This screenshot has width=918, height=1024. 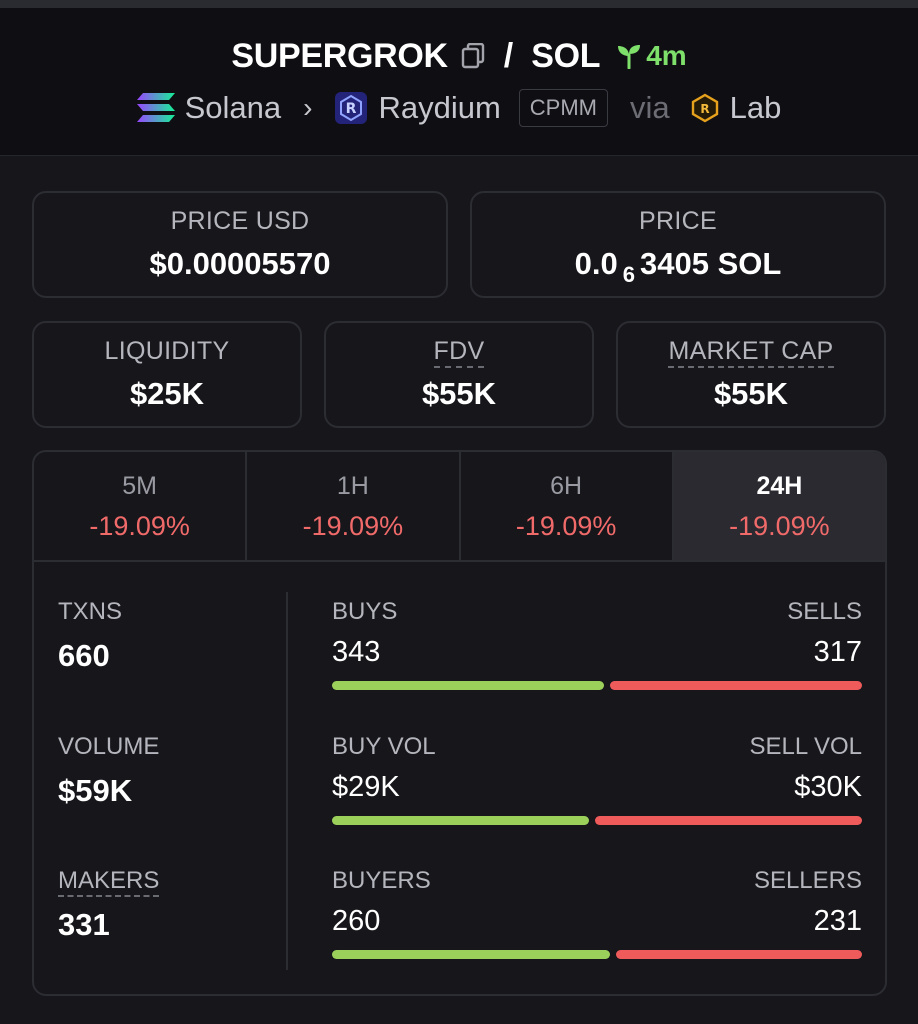 I want to click on raydium-icon: R, so click(x=351, y=108).